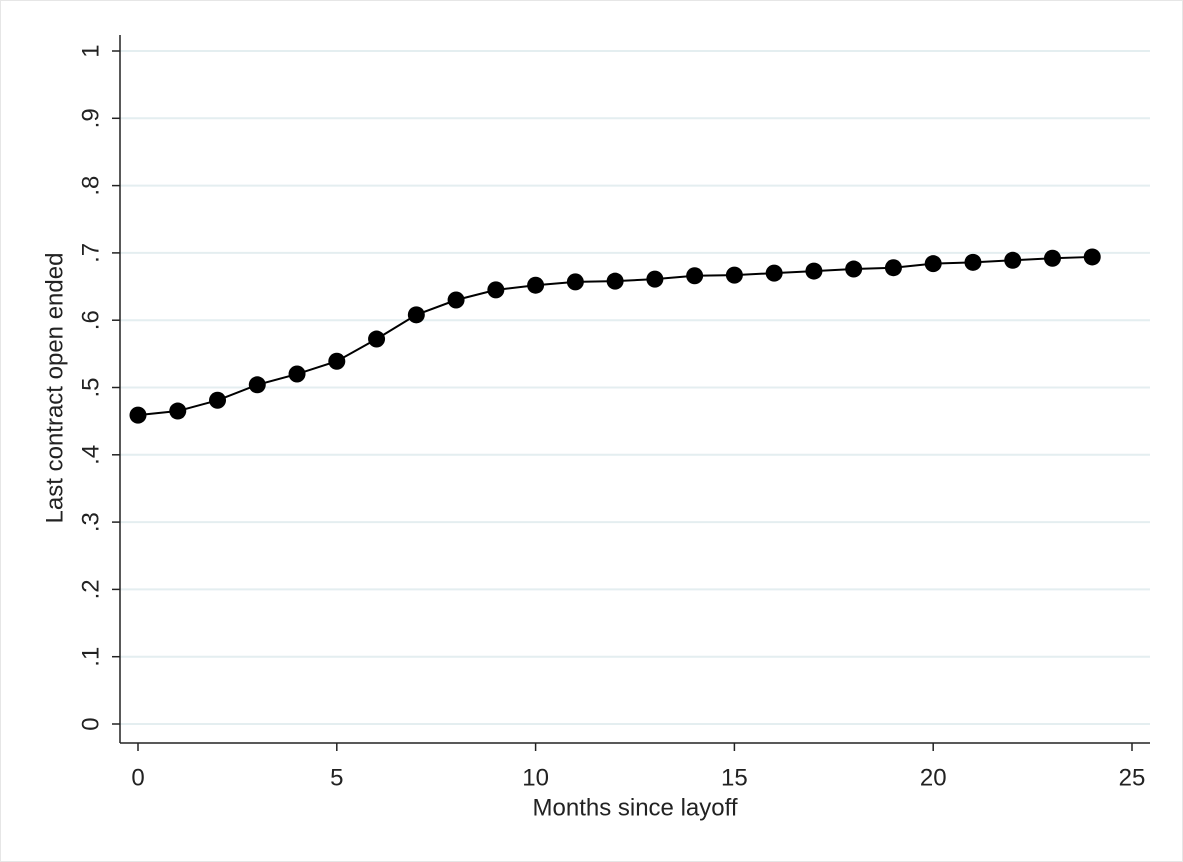 The height and width of the screenshot is (862, 1183). I want to click on y-tick-label: .5, so click(90, 387).